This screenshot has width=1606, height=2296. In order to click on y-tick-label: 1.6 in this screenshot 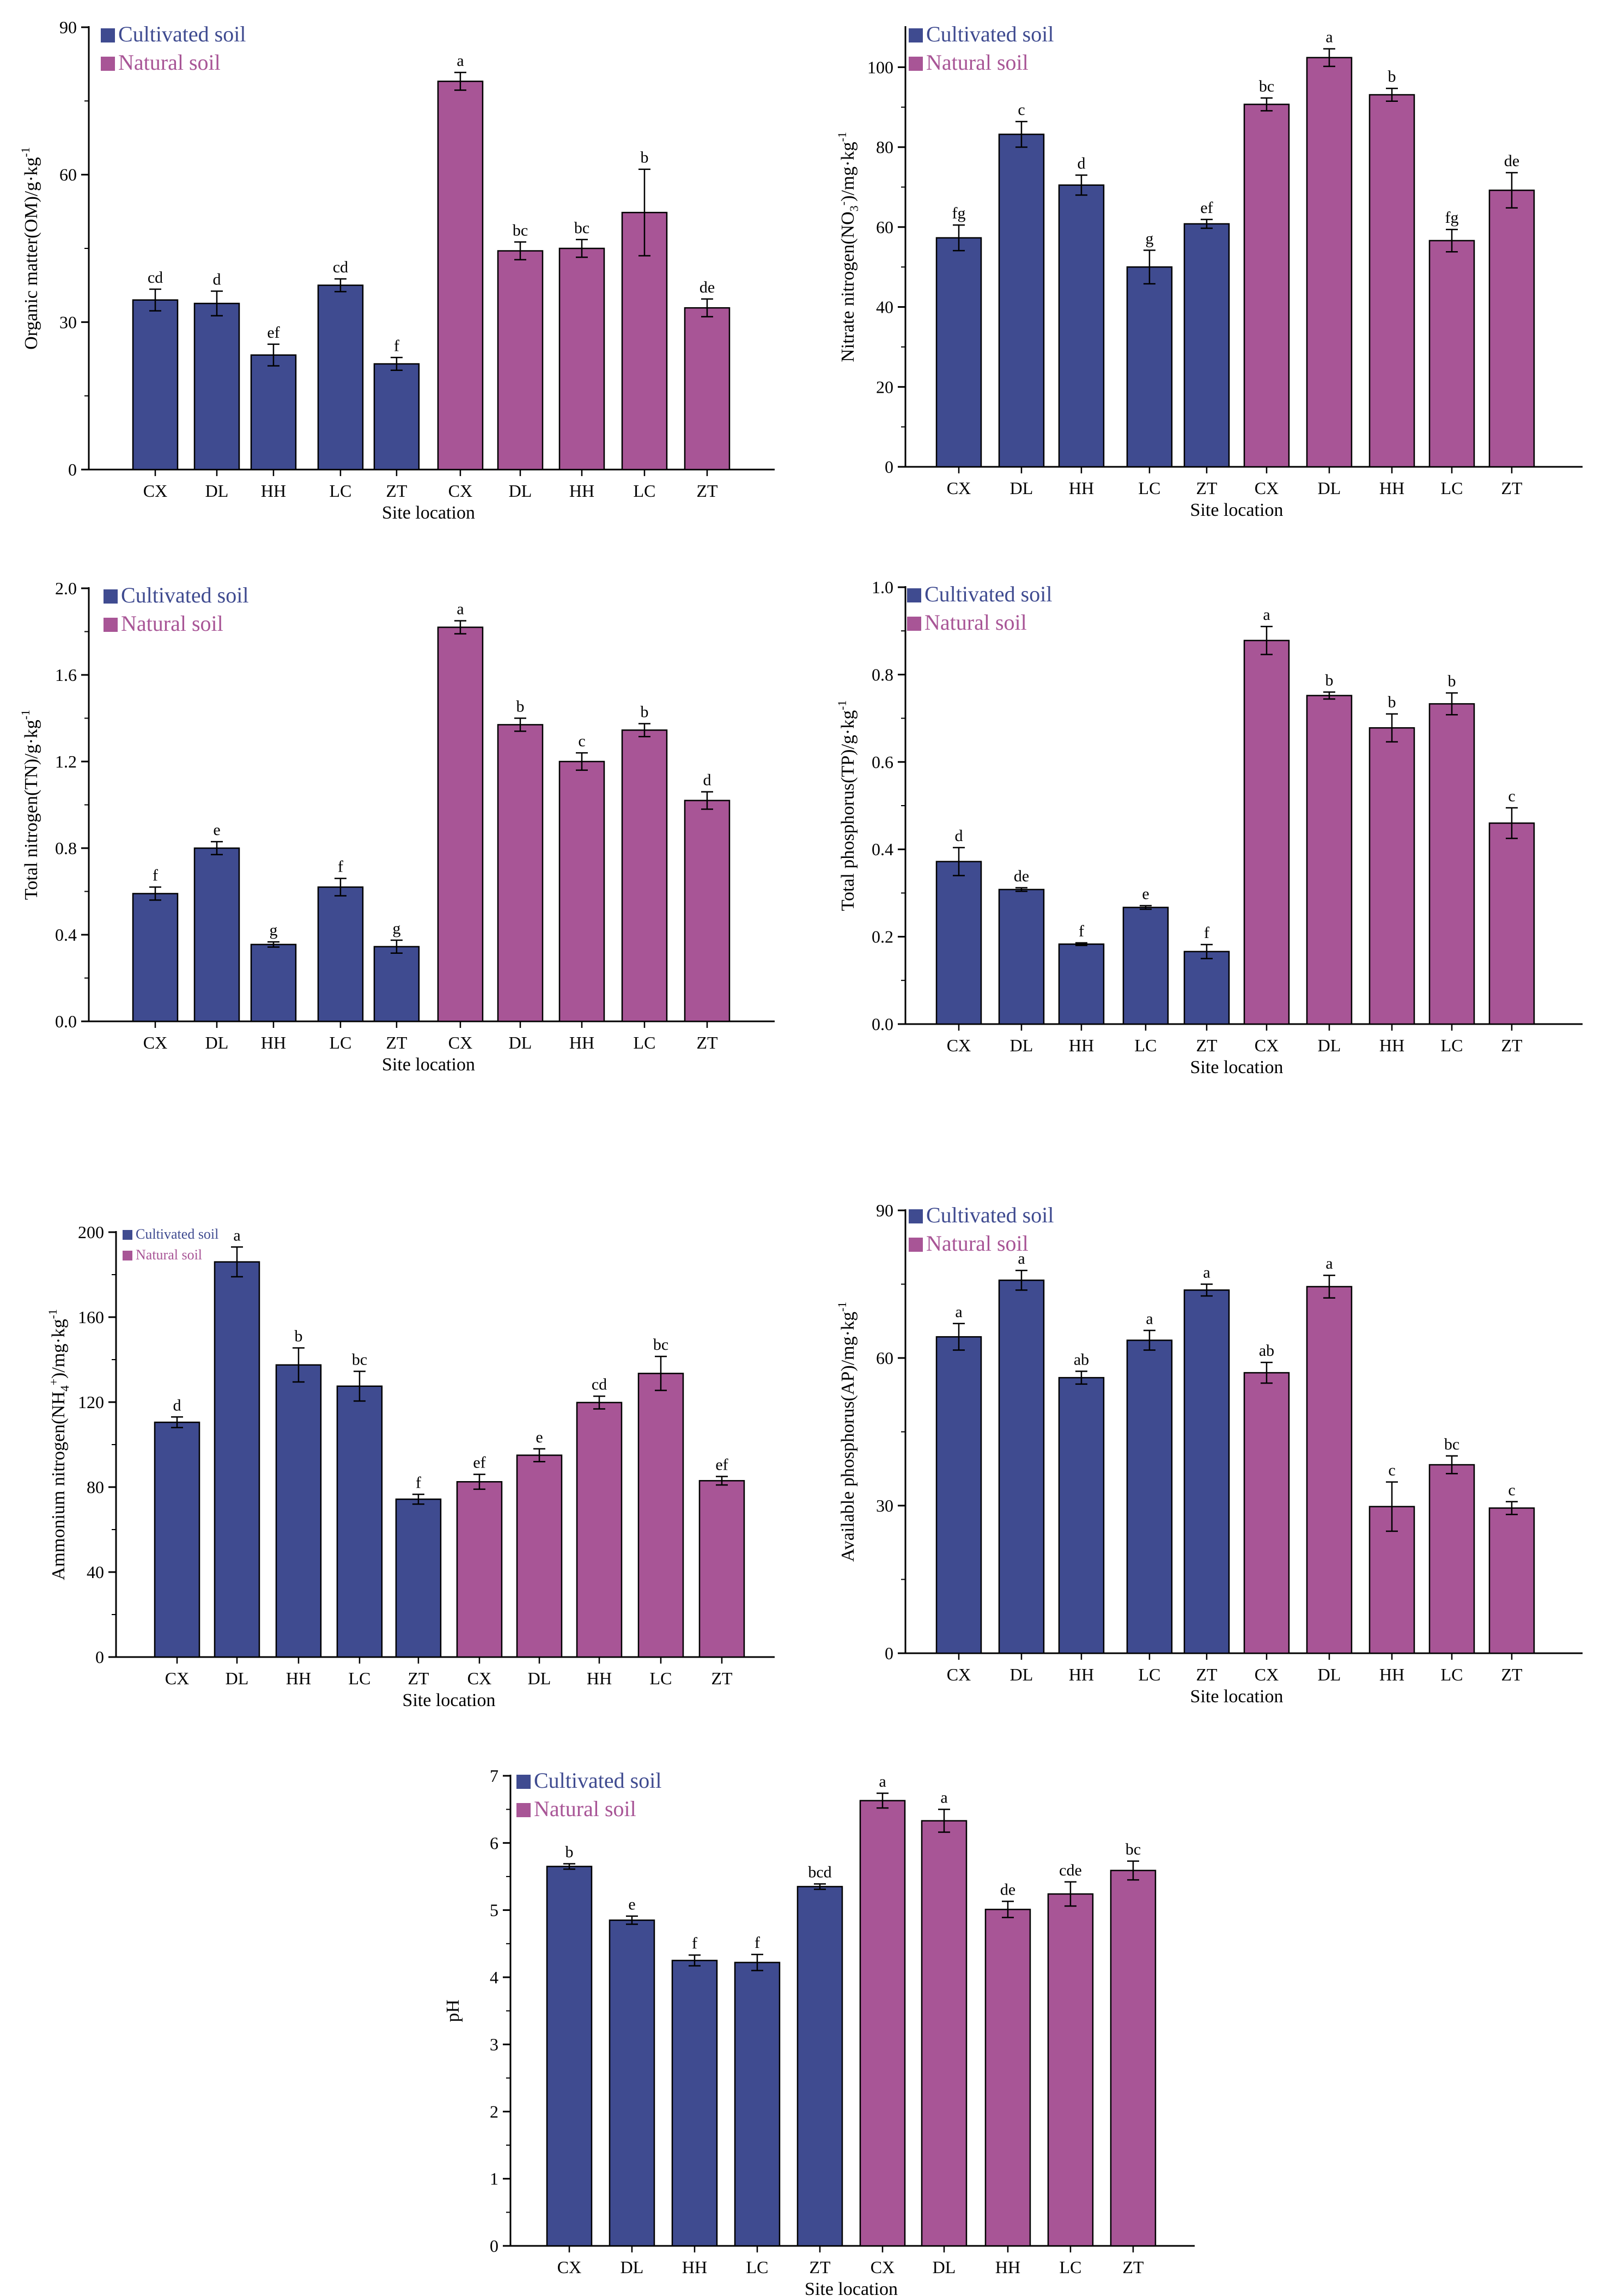, I will do `click(66, 675)`.